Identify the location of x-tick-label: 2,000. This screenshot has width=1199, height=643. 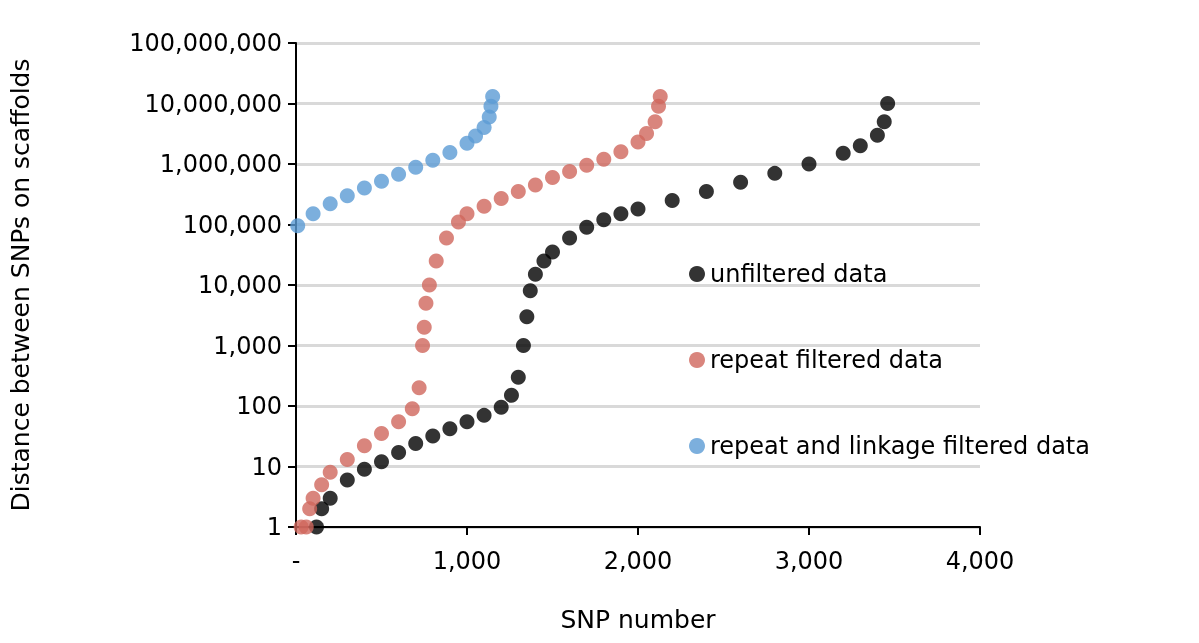
(638, 561).